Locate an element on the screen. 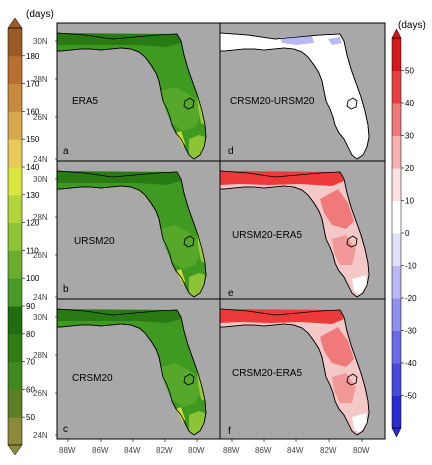 Image resolution: width=432 pixels, height=465 pixels. panel-a is located at coordinates (138, 92).